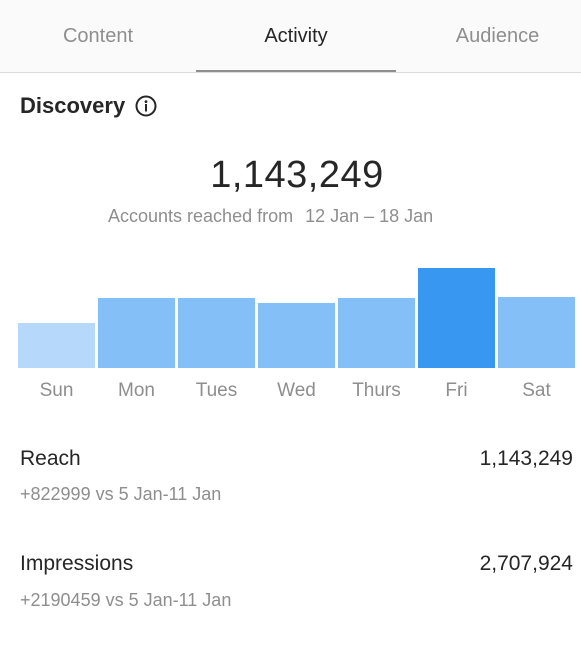 The image size is (581, 651). Describe the element at coordinates (121, 494) in the screenshot. I see `reach-comparison: +822999 vs 5 Jan-11 Jan` at that location.